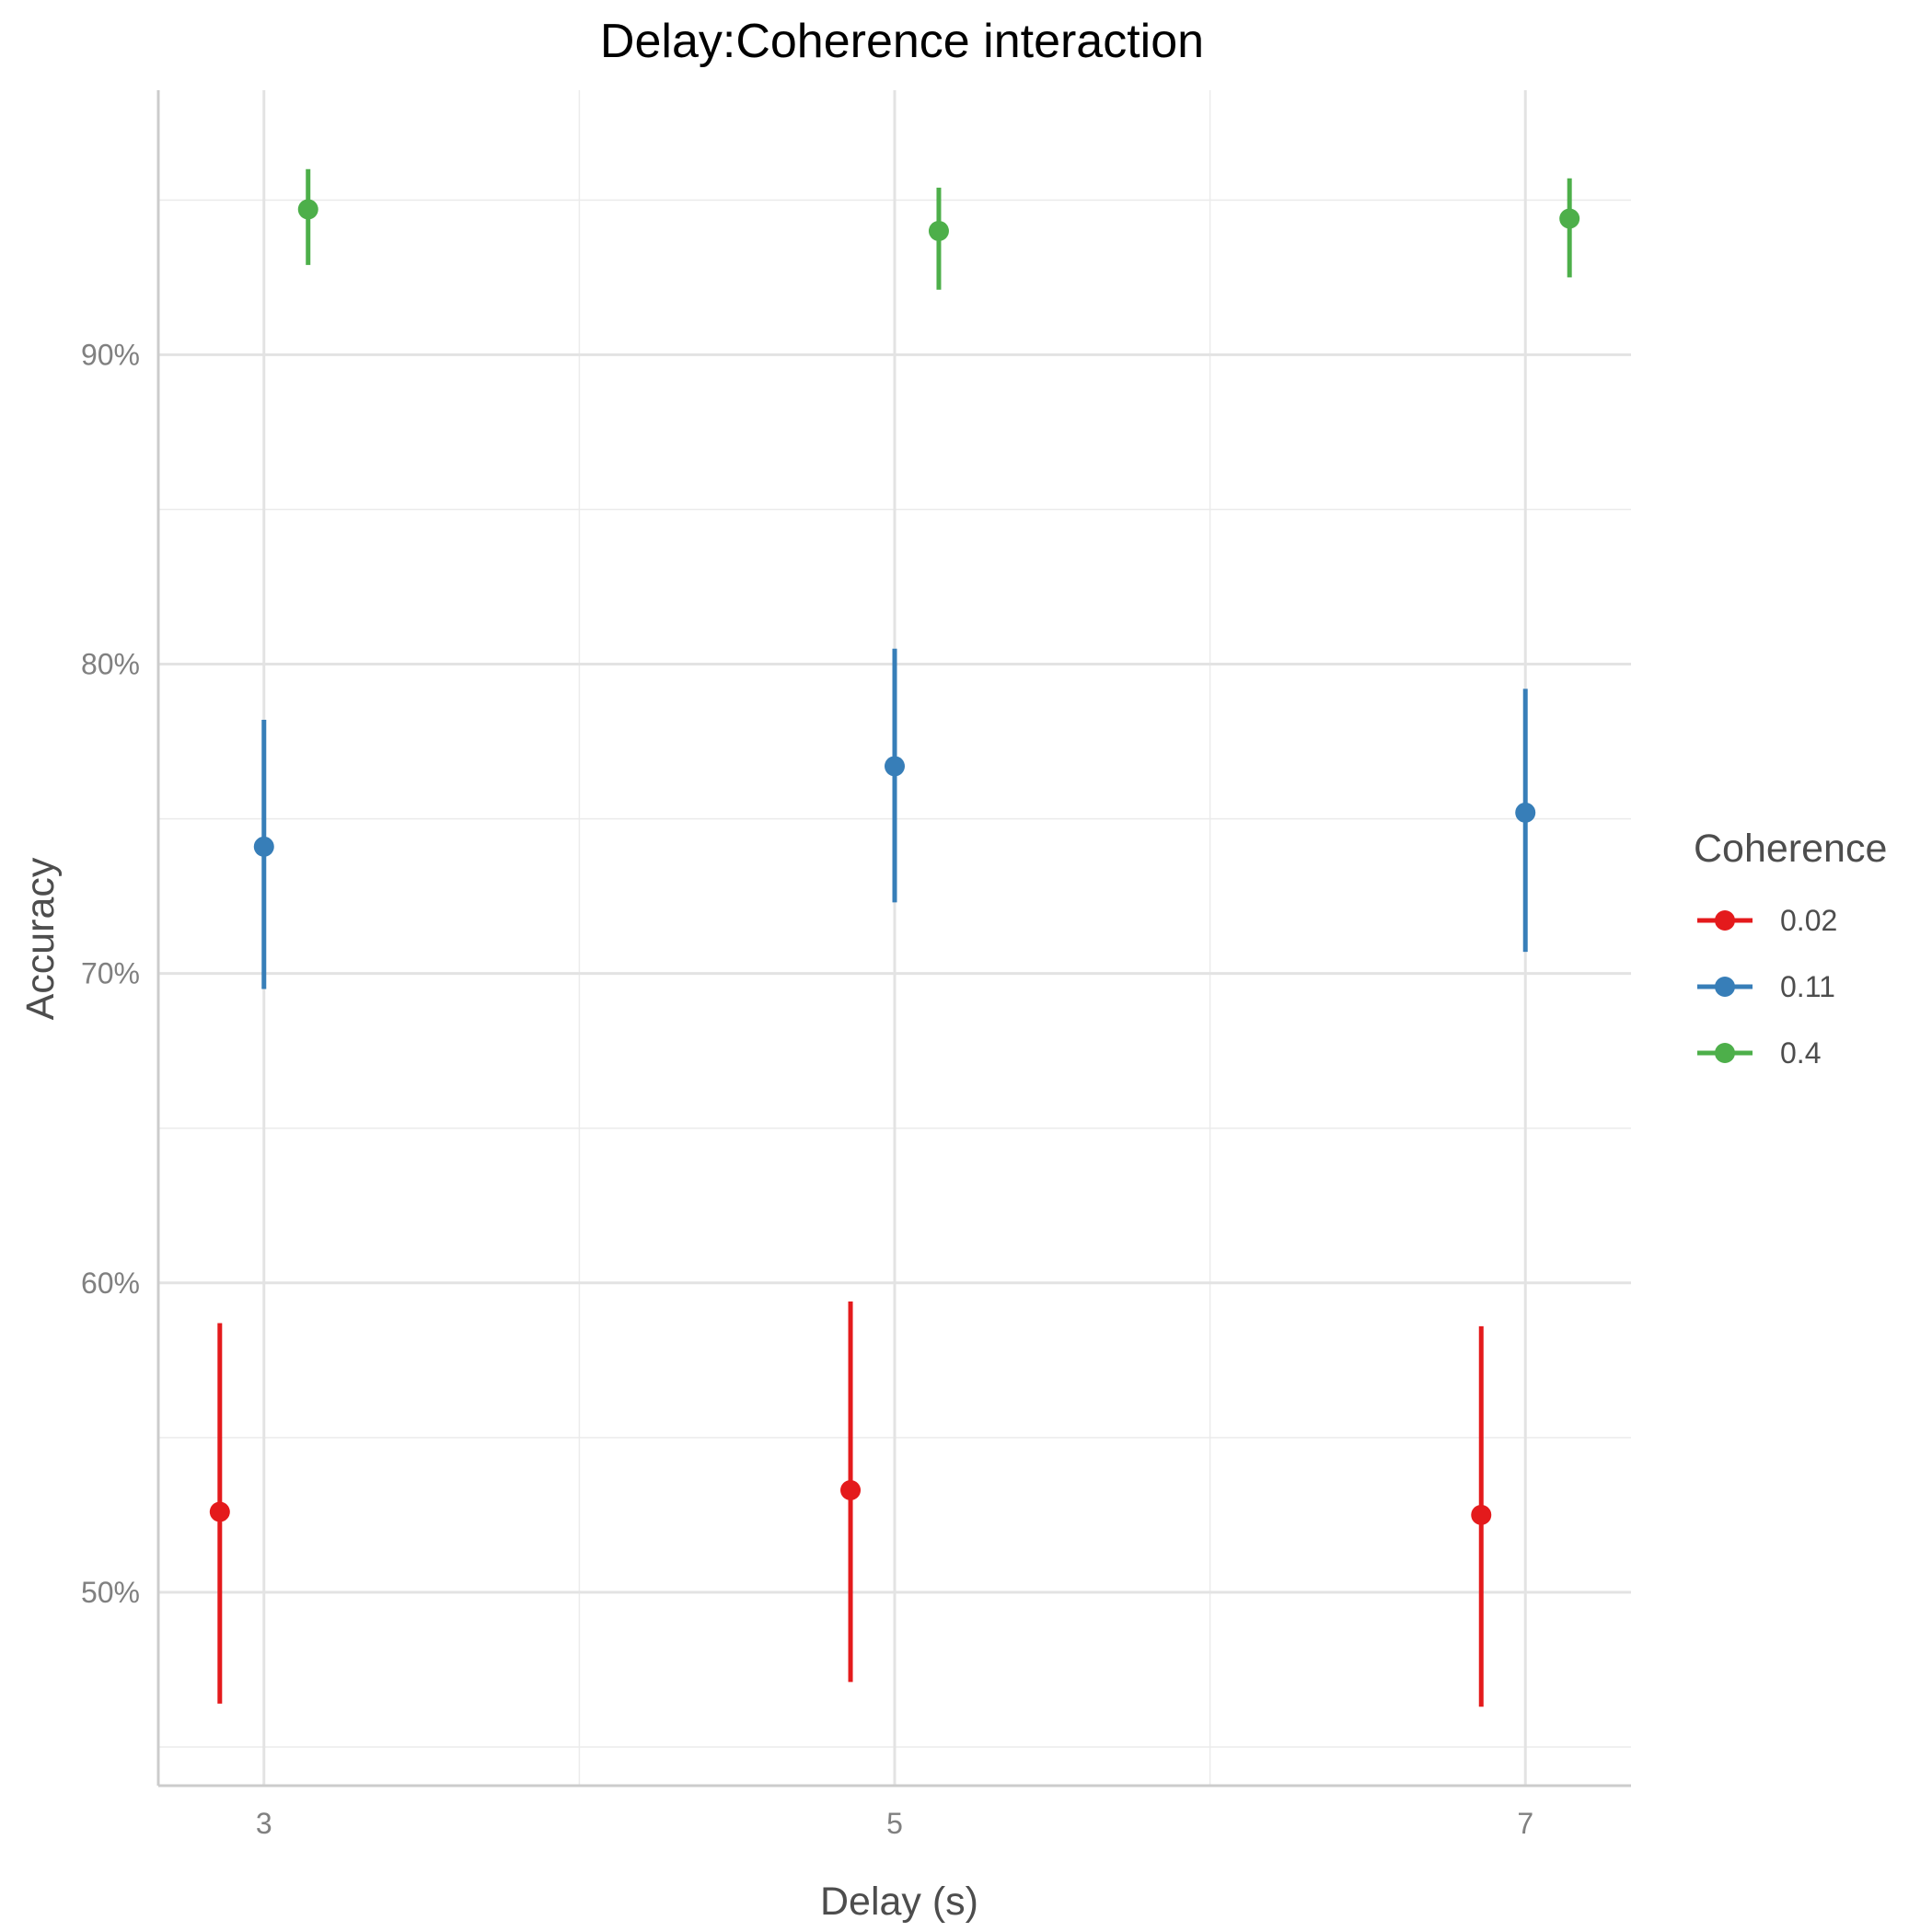  I want to click on y-tick-label: 80%, so click(111, 665).